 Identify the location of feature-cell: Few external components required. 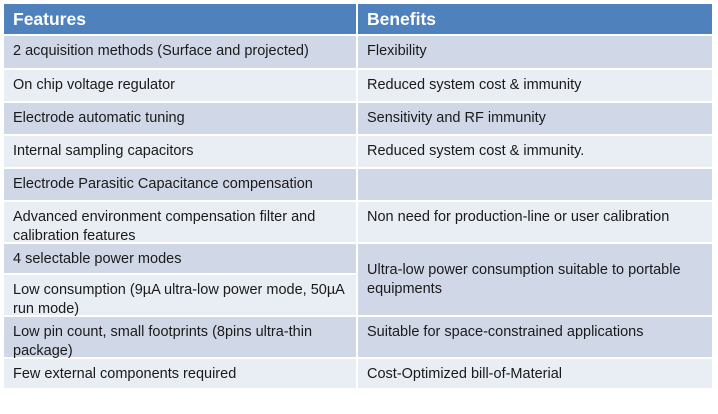
(181, 374).